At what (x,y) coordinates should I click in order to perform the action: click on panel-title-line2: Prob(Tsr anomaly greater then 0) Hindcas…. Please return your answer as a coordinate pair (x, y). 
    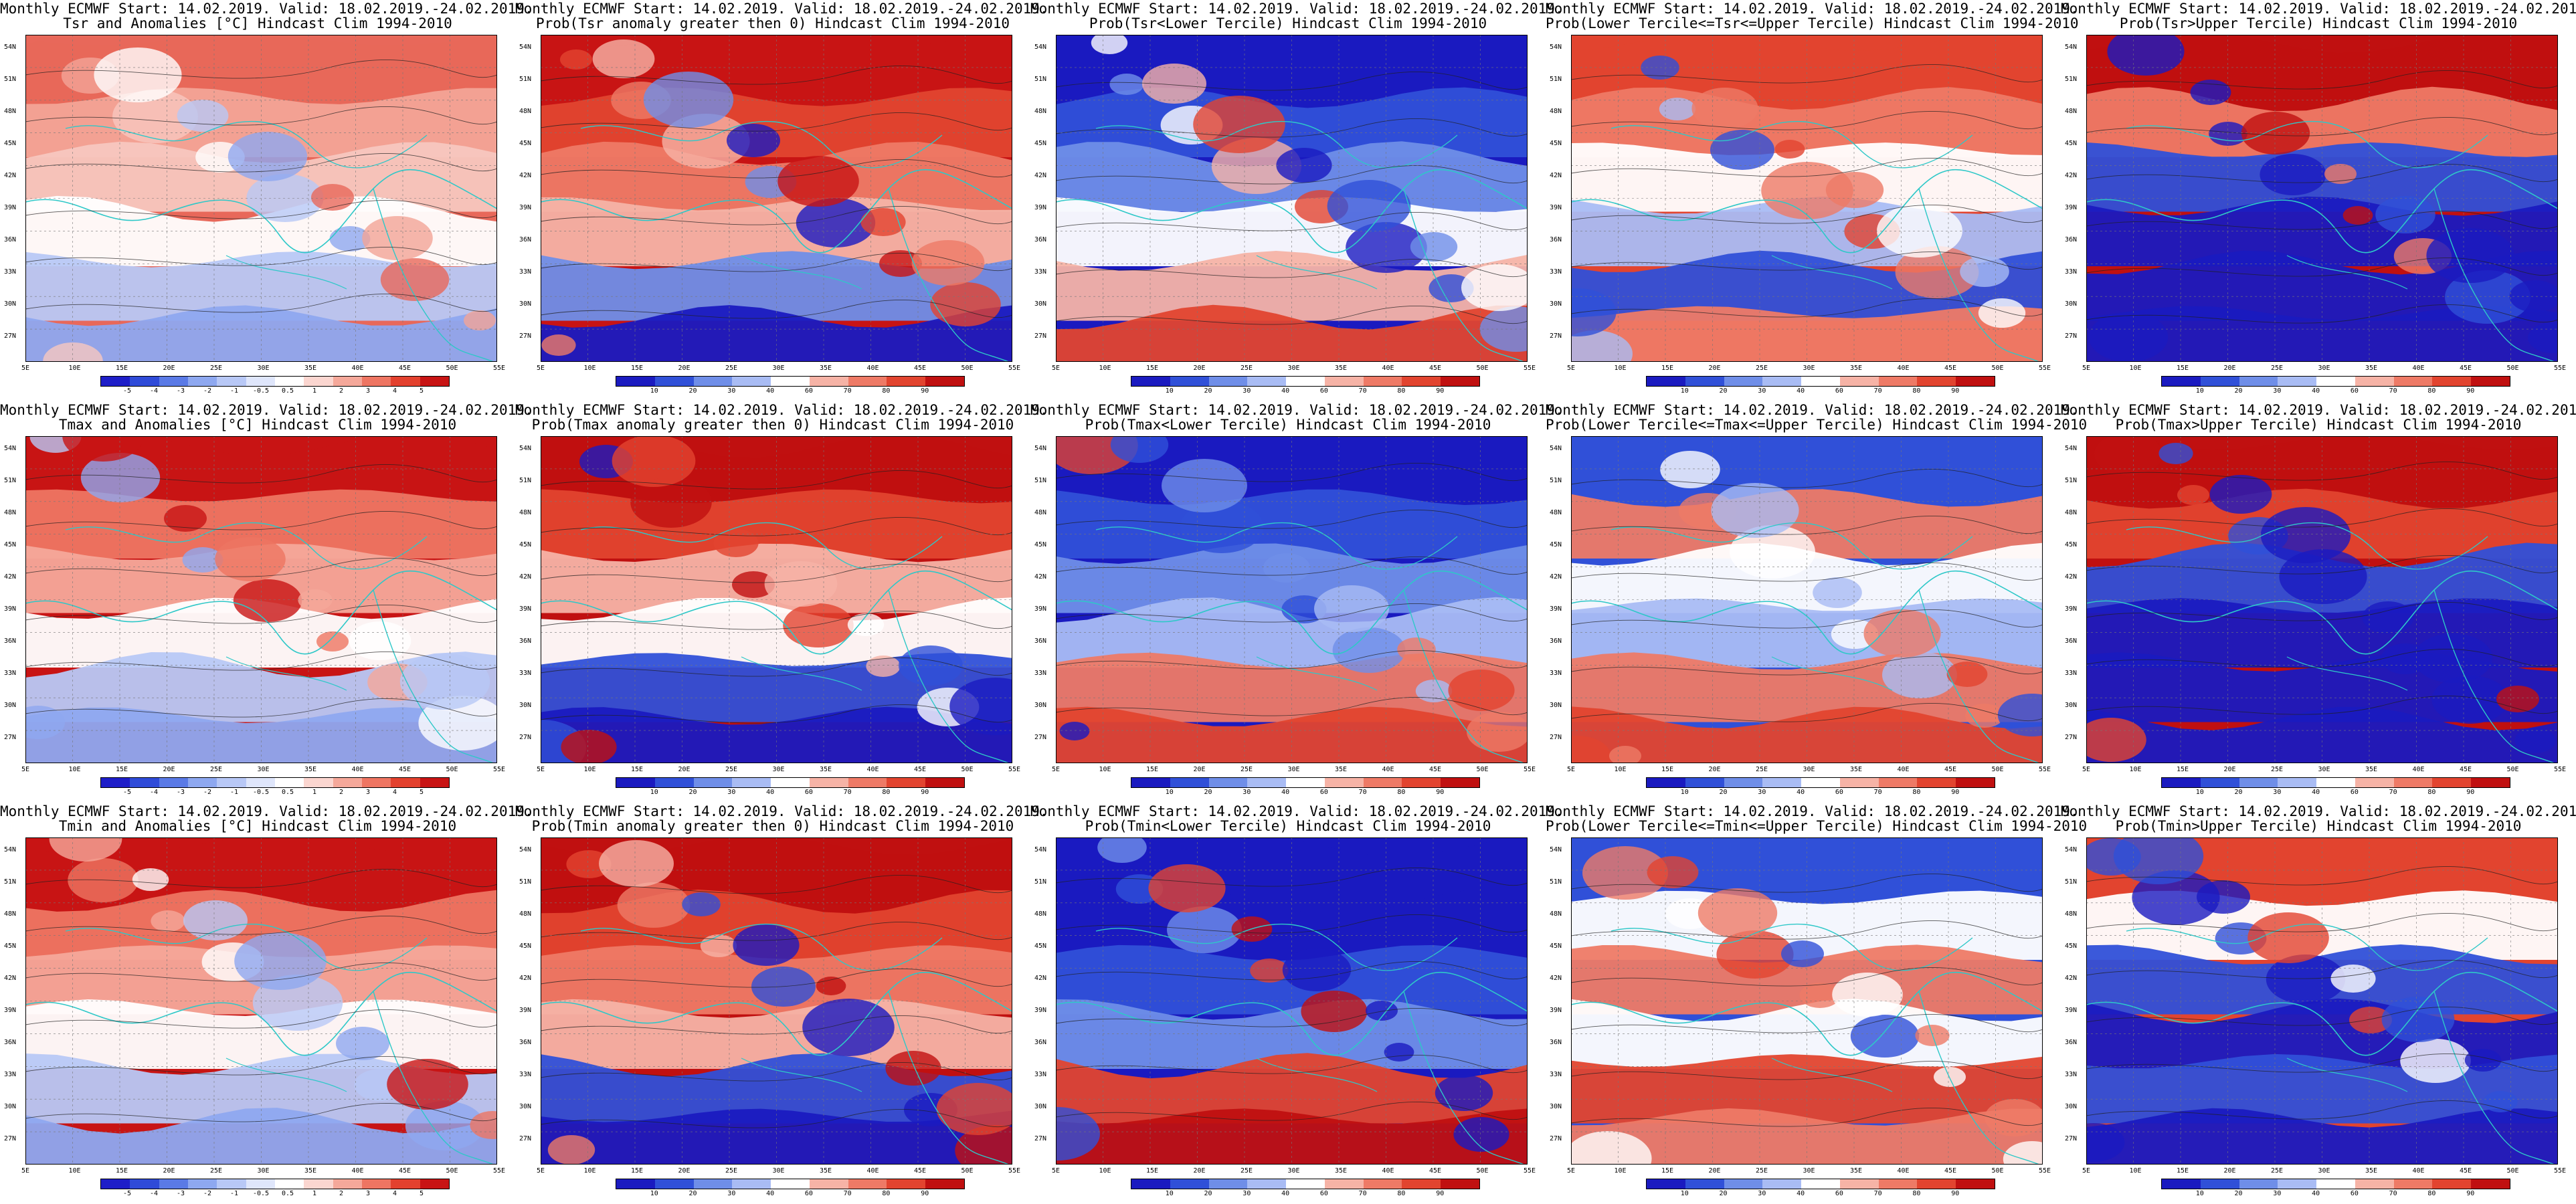
    Looking at the image, I should click on (773, 23).